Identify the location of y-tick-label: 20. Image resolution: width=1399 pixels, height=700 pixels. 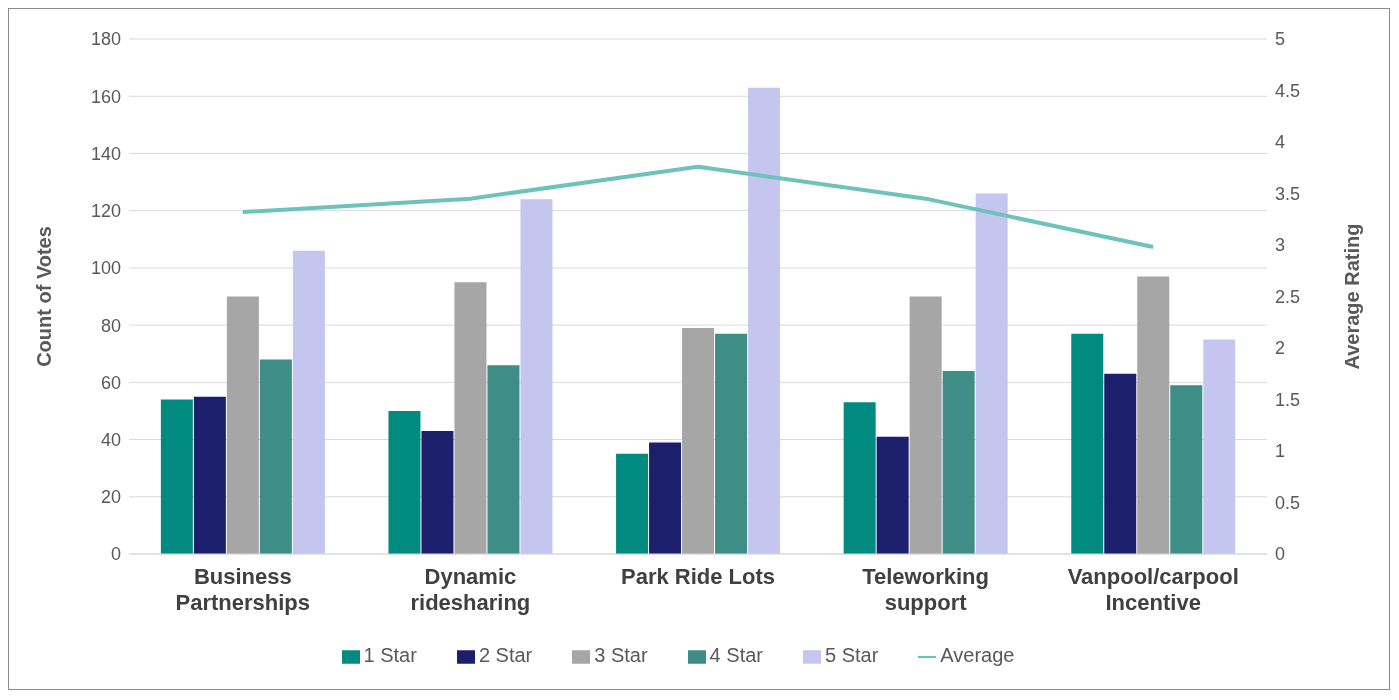
(110, 497).